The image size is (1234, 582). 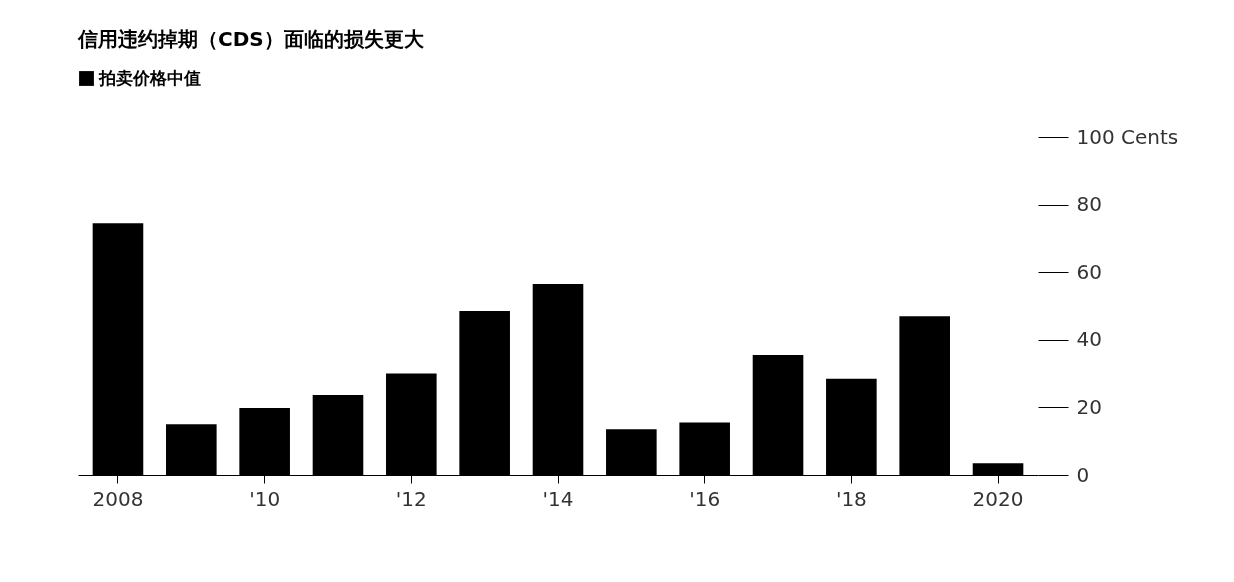 I want to click on x-tick-label: 2020, so click(x=998, y=498).